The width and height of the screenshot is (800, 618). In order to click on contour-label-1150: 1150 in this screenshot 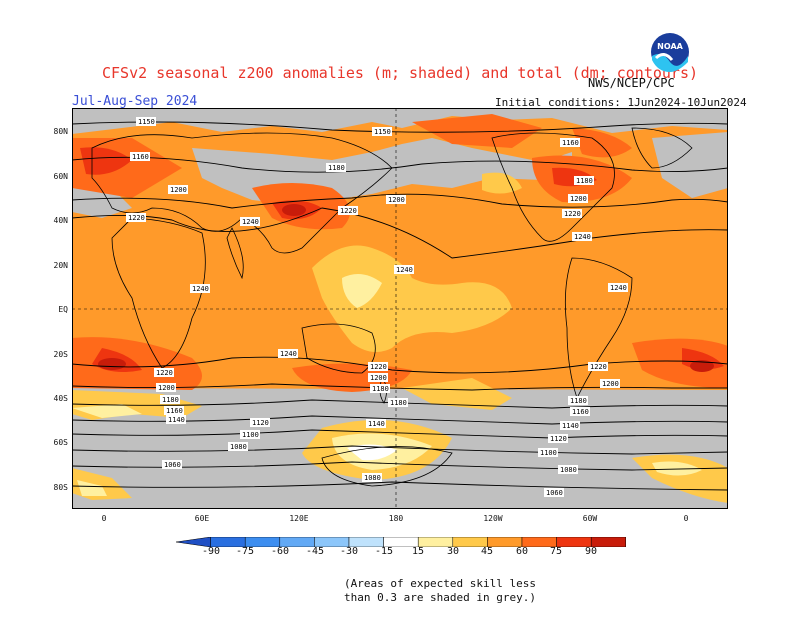, I will do `click(146, 122)`.